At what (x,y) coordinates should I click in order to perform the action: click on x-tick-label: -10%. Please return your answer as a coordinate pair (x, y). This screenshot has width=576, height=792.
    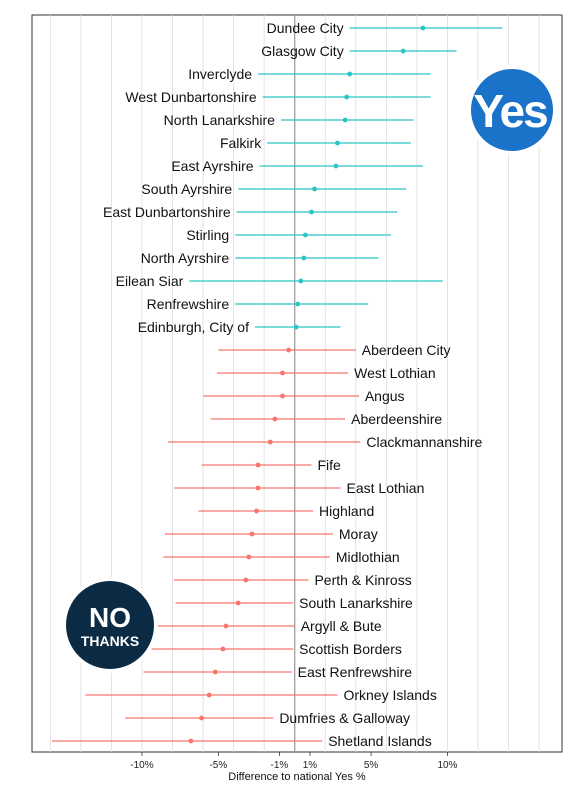
    Looking at the image, I should click on (141, 765).